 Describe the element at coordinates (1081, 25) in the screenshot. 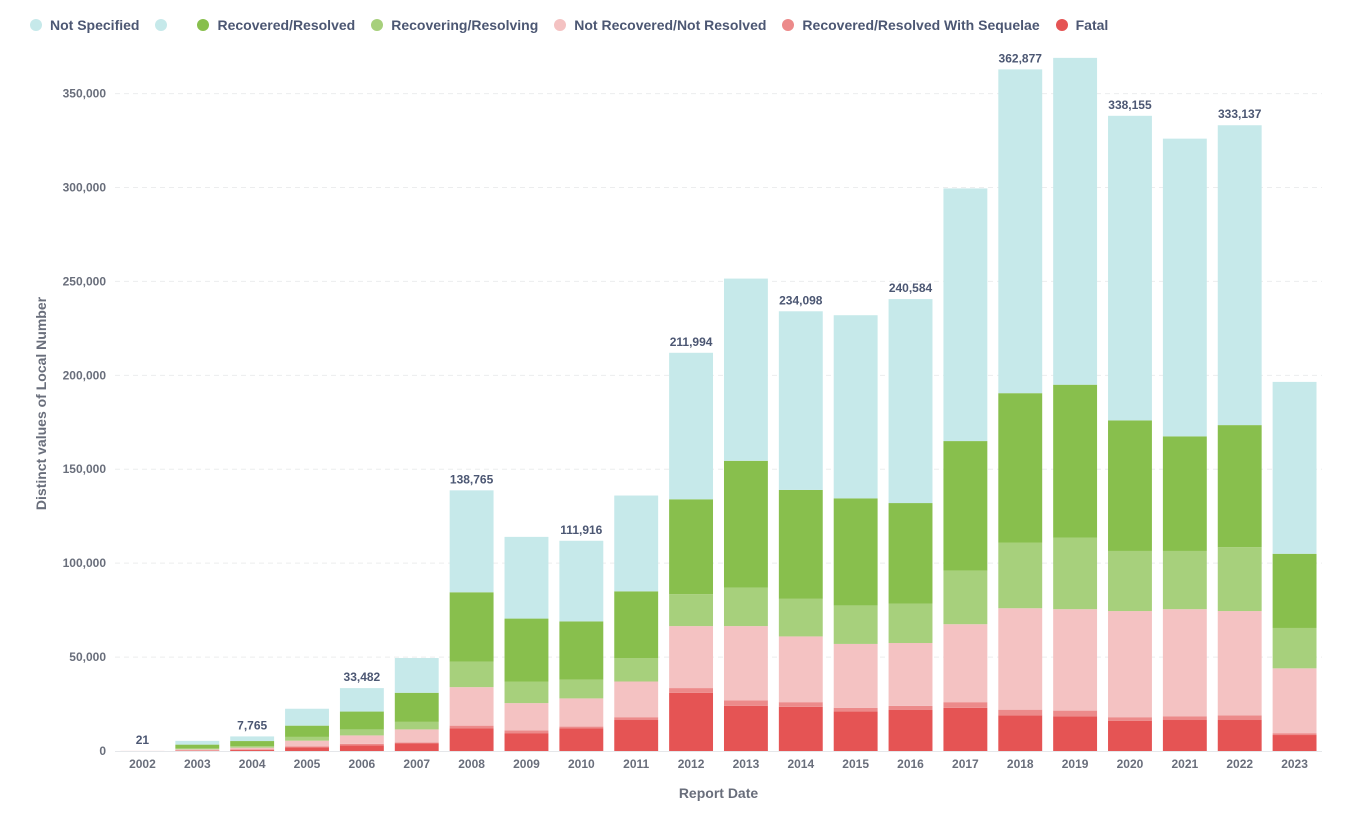

I see `legend-item-fatal: Fatal` at that location.